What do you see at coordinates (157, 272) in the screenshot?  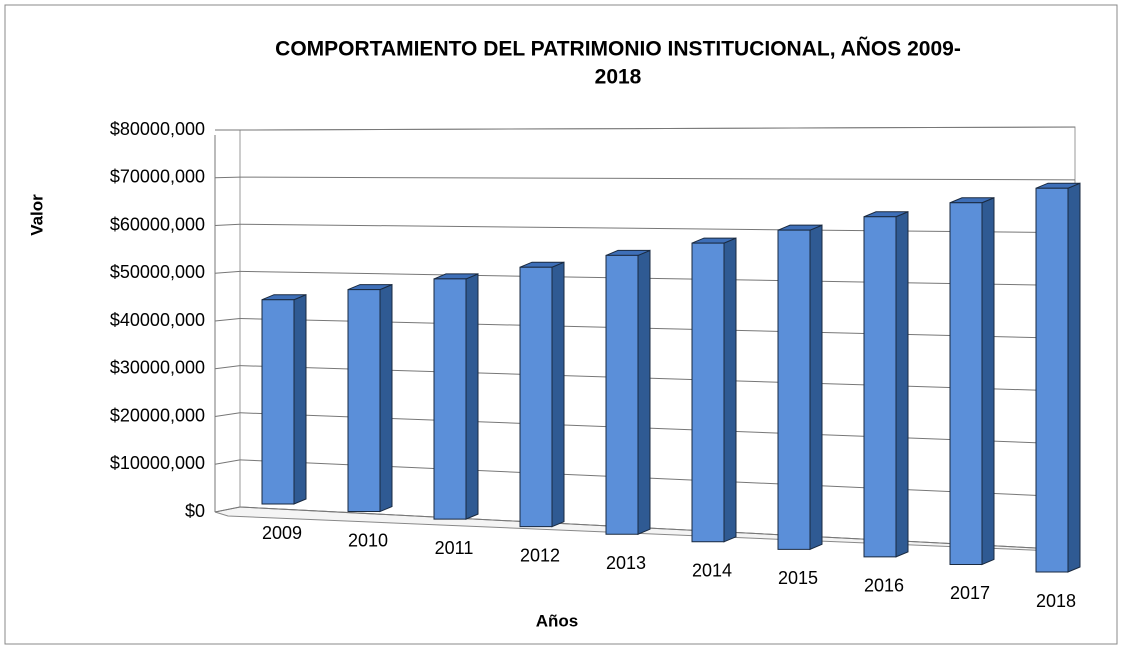 I see `y-tick-label: $50000,000` at bounding box center [157, 272].